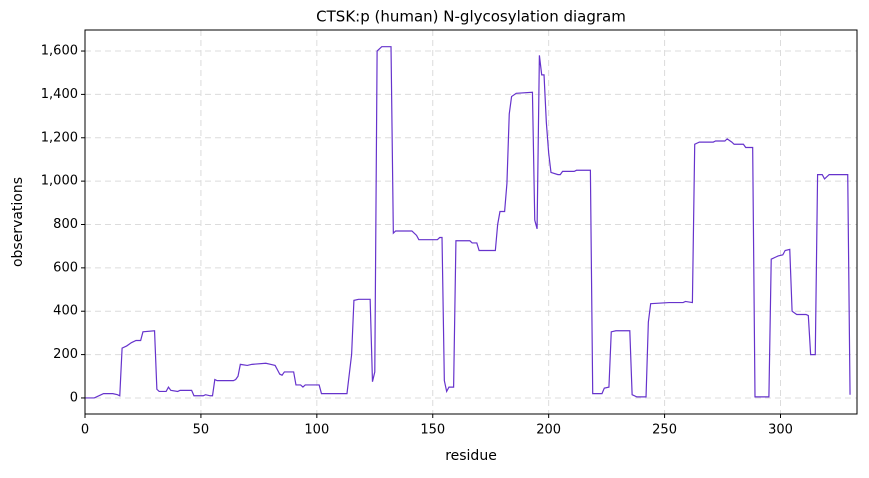 This screenshot has height=478, width=869. What do you see at coordinates (65, 224) in the screenshot?
I see `y-tick-label: 800` at bounding box center [65, 224].